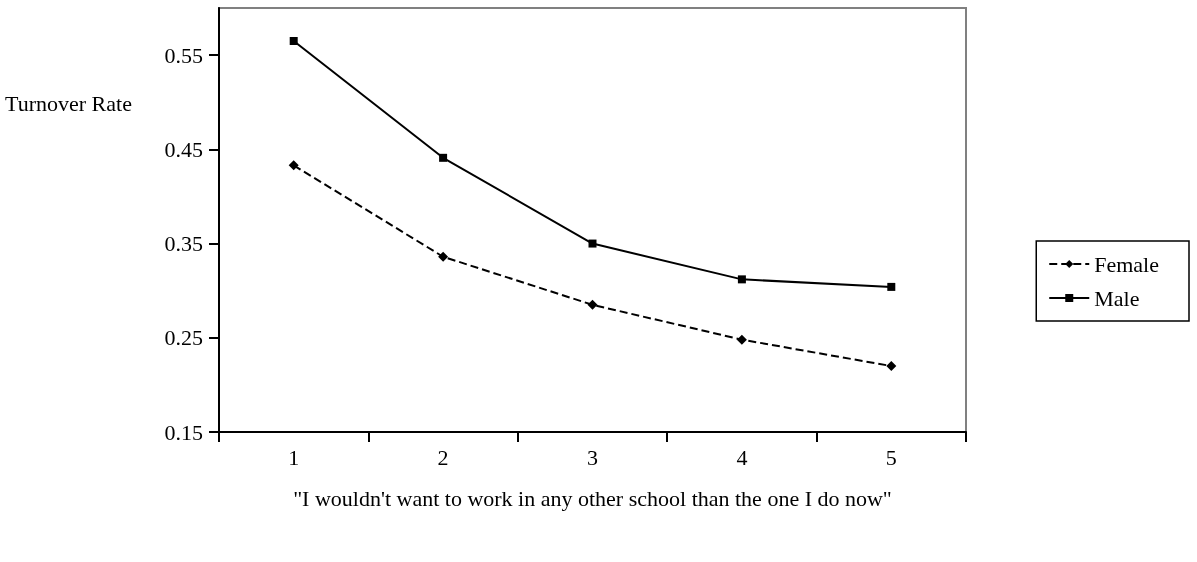 The width and height of the screenshot is (1197, 562). Describe the element at coordinates (1117, 298) in the screenshot. I see `legend-label: Male` at that location.